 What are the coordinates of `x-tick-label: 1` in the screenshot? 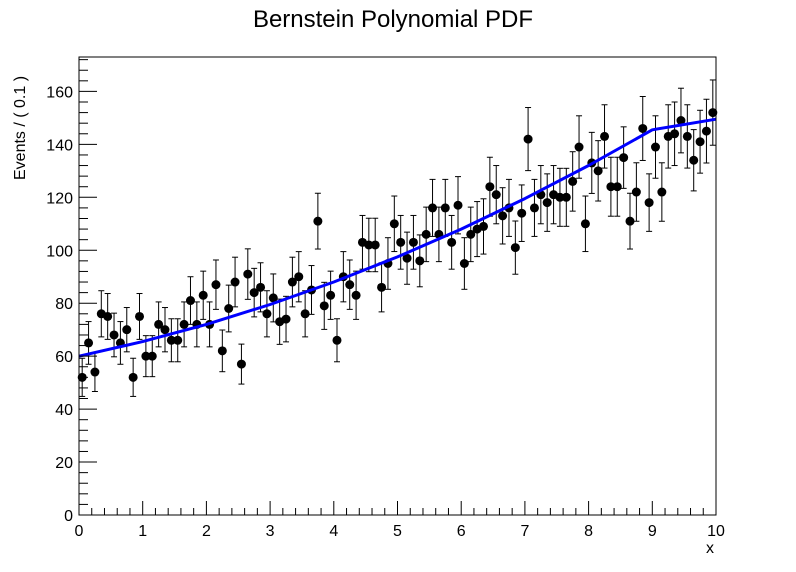 It's located at (142, 531).